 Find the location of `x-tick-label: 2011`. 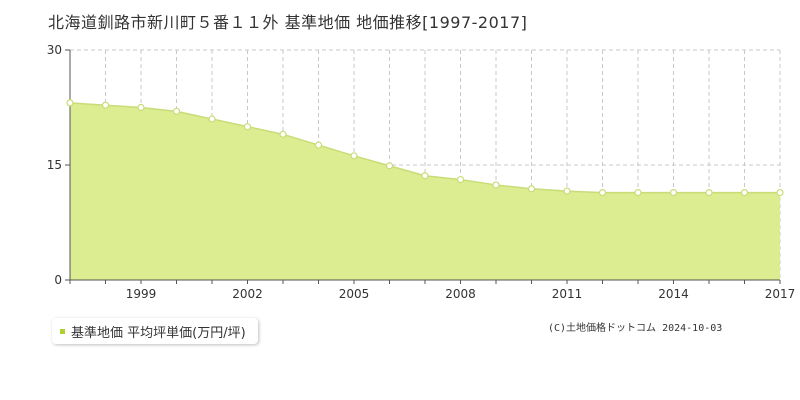

x-tick-label: 2011 is located at coordinates (567, 294).